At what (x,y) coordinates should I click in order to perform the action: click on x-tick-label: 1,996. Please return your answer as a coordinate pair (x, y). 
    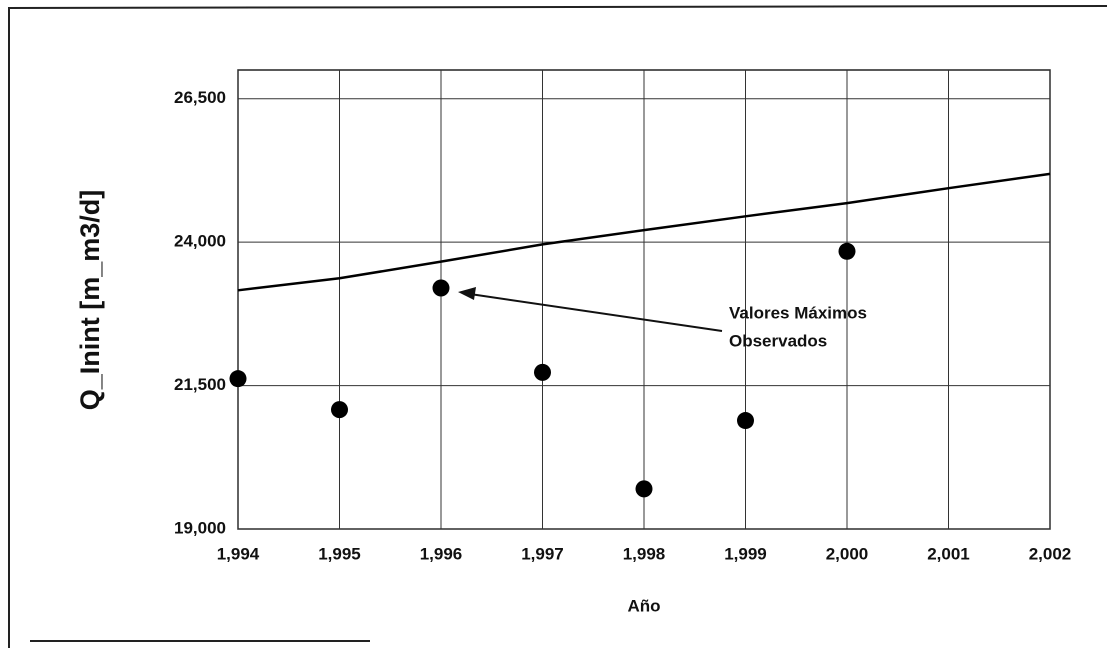
    Looking at the image, I should click on (441, 553).